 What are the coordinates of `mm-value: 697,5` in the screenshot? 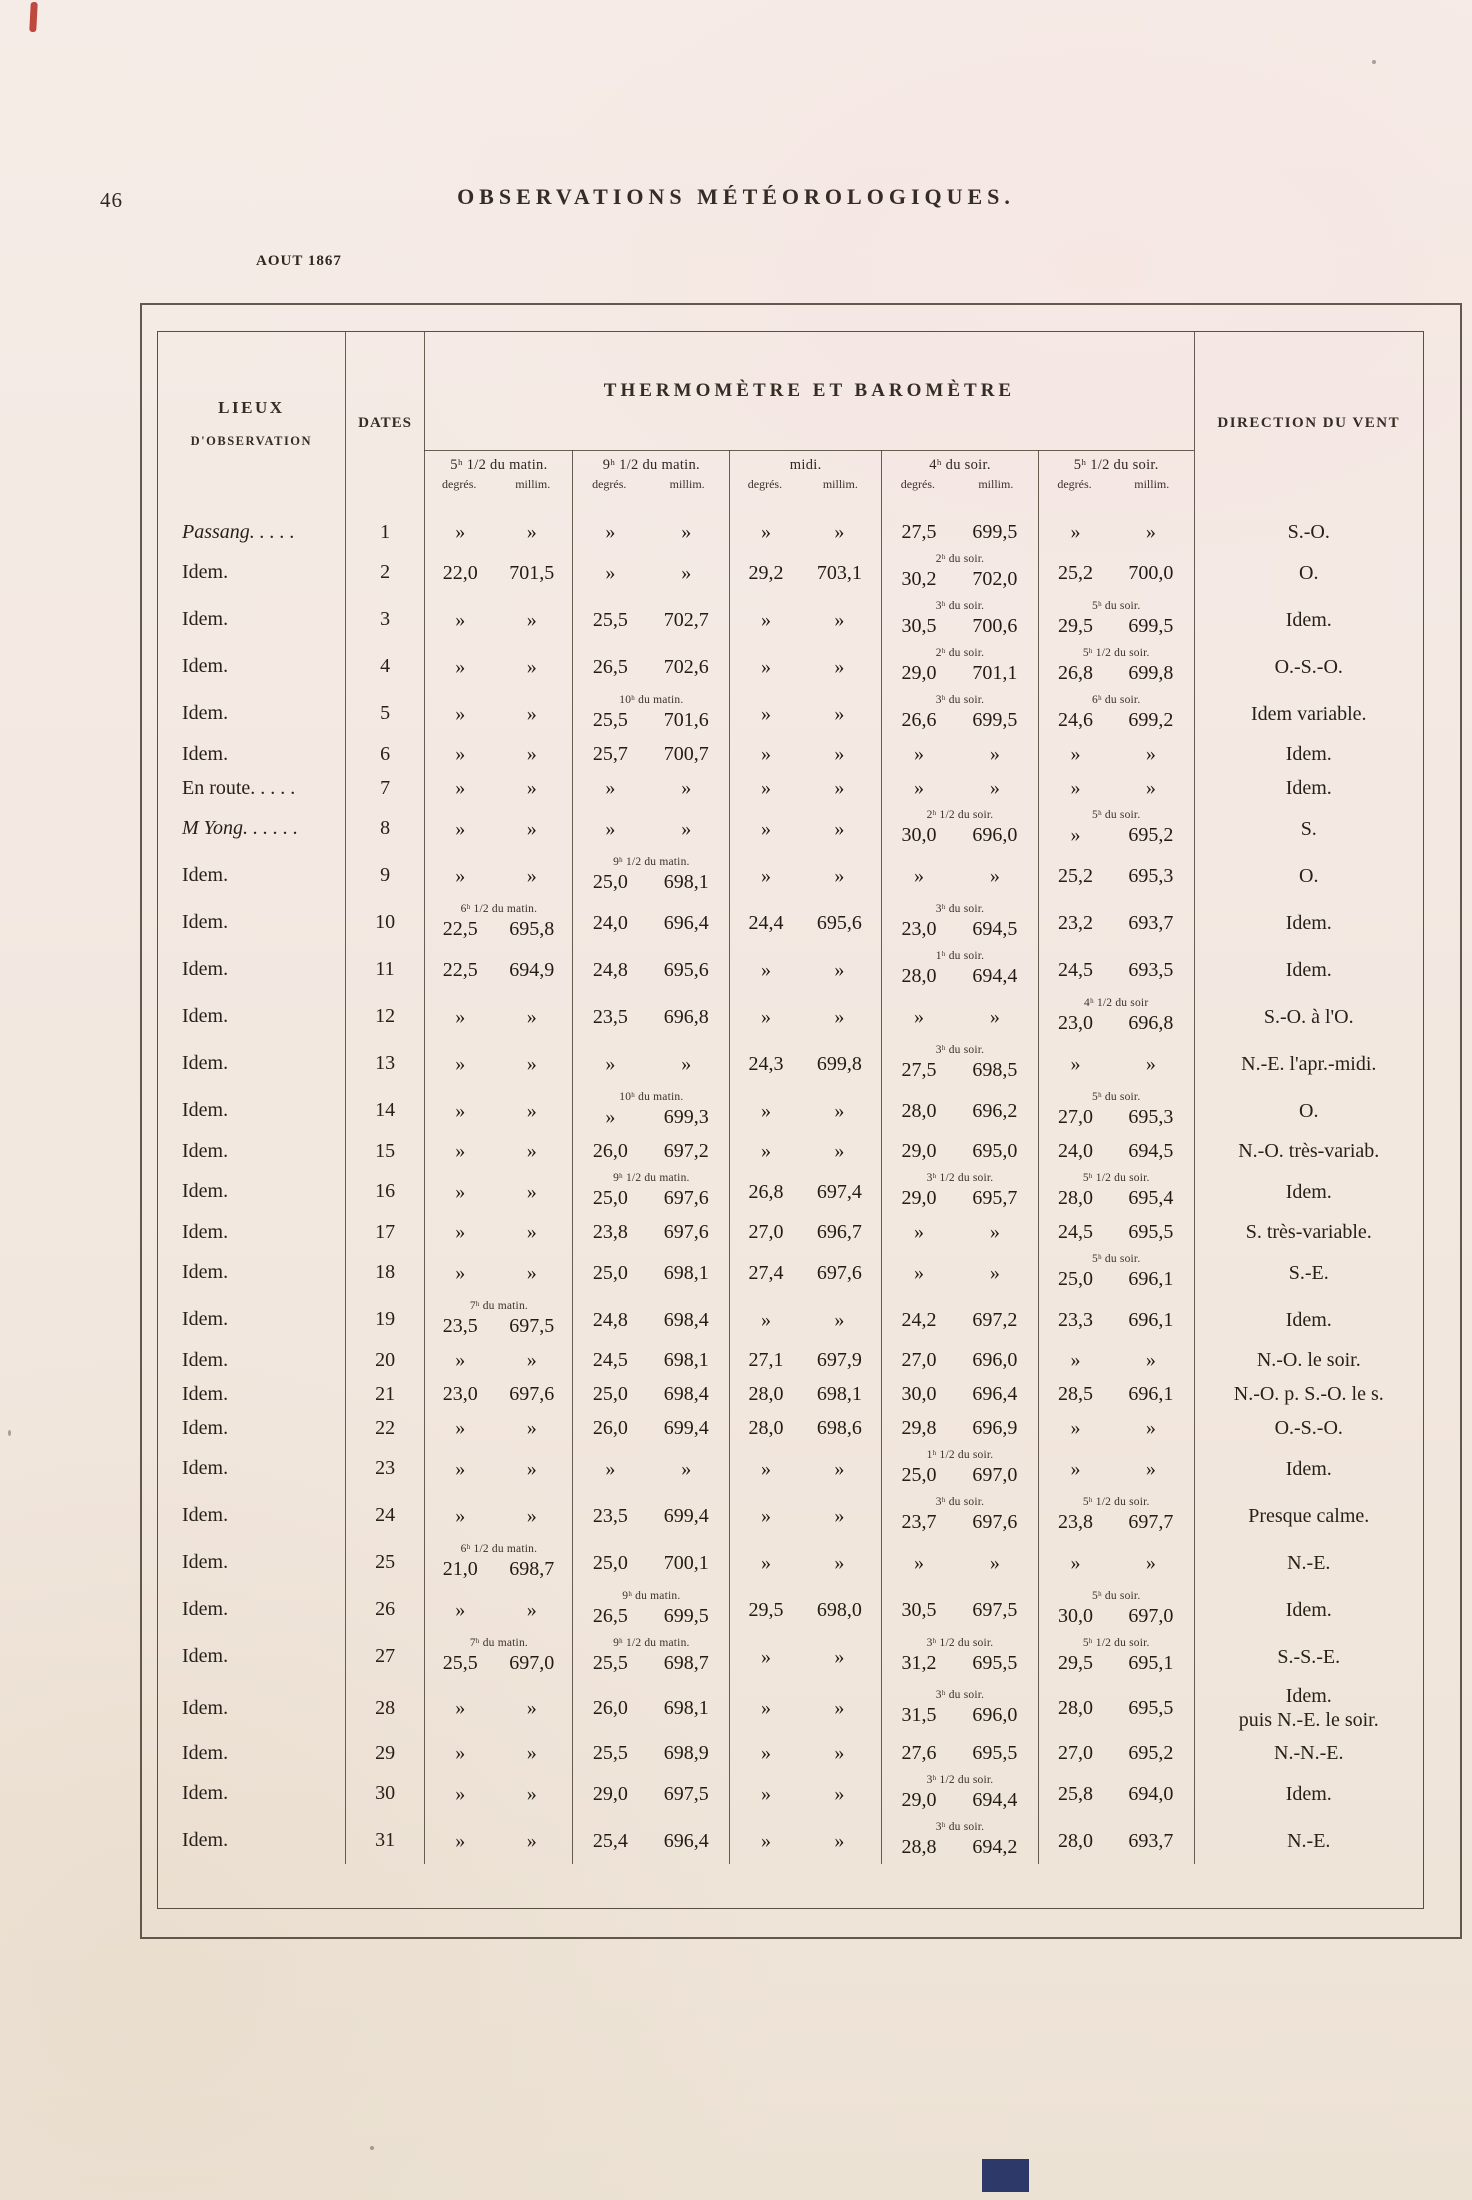 It's located at (995, 1609).